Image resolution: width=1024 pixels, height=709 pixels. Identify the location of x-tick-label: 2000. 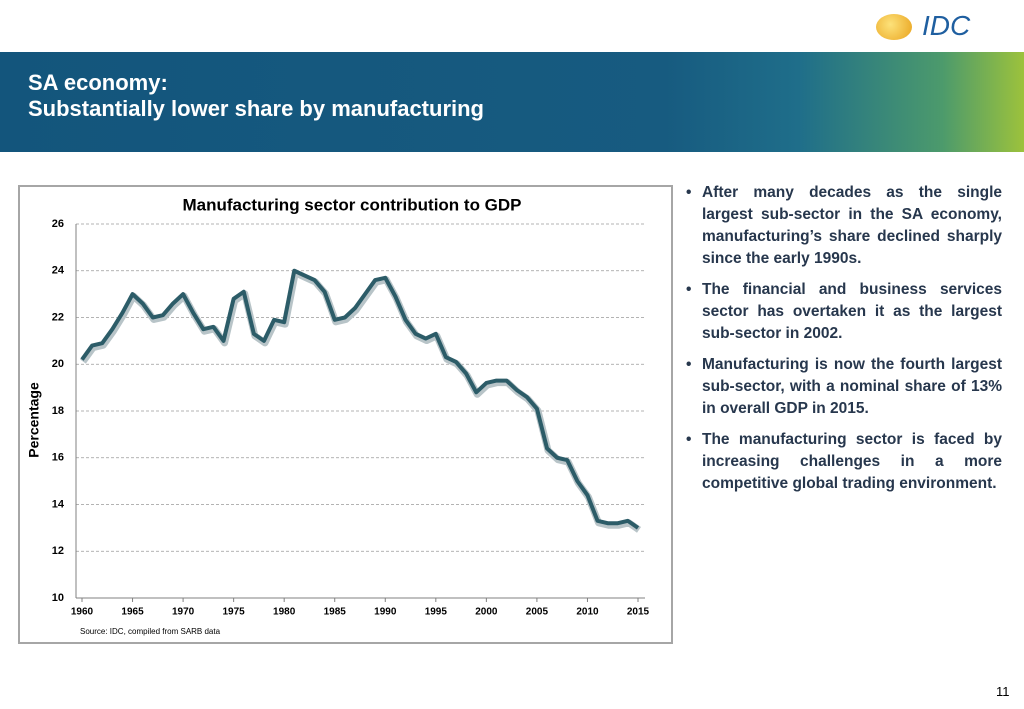
(486, 612).